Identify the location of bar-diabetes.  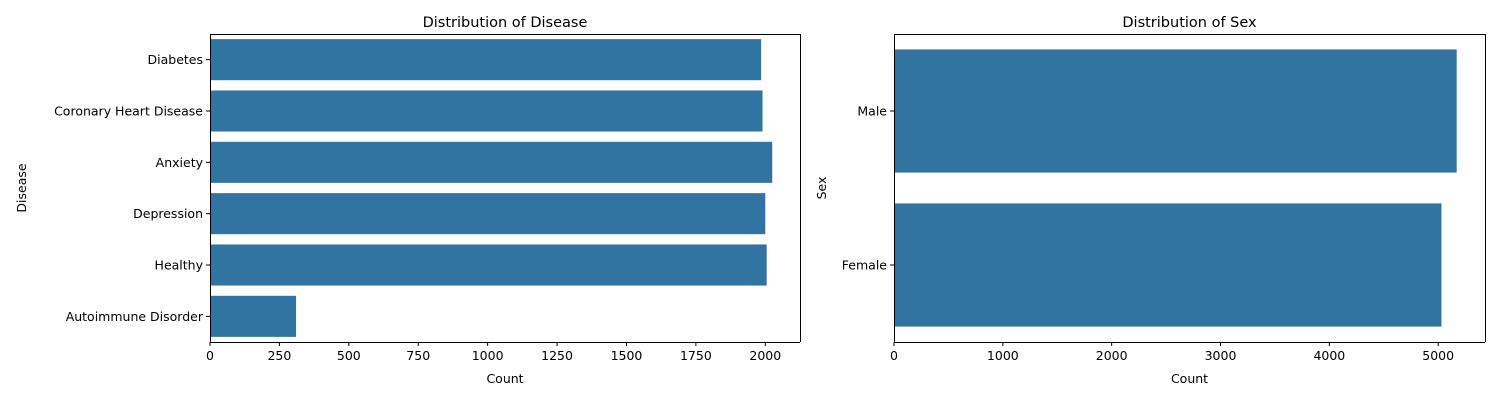
(486, 60).